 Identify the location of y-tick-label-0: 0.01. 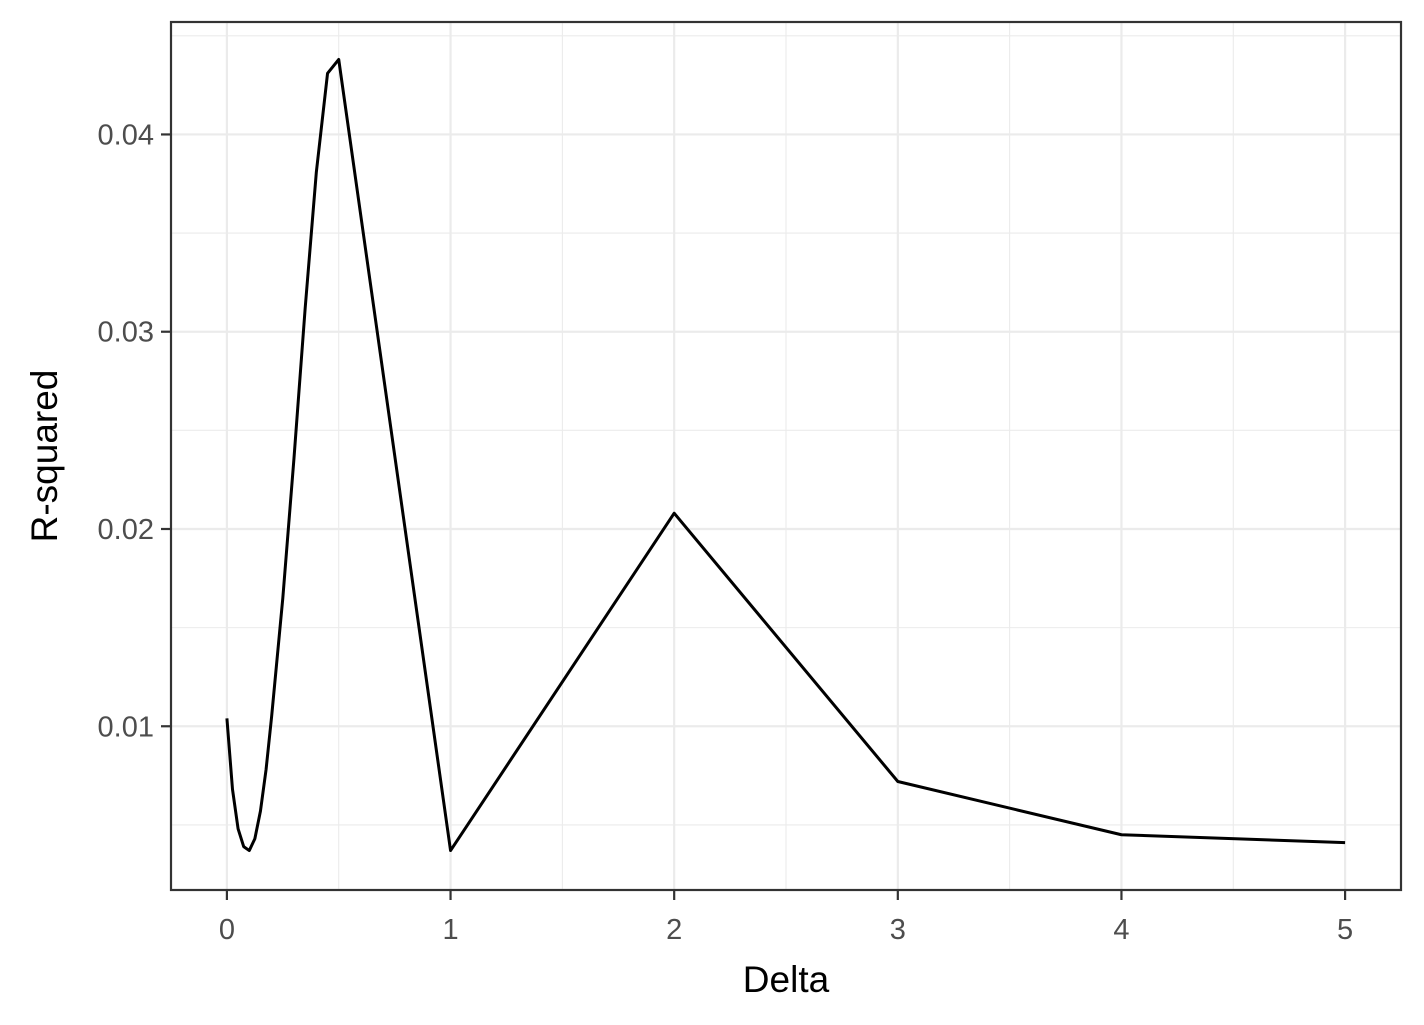
(126, 727).